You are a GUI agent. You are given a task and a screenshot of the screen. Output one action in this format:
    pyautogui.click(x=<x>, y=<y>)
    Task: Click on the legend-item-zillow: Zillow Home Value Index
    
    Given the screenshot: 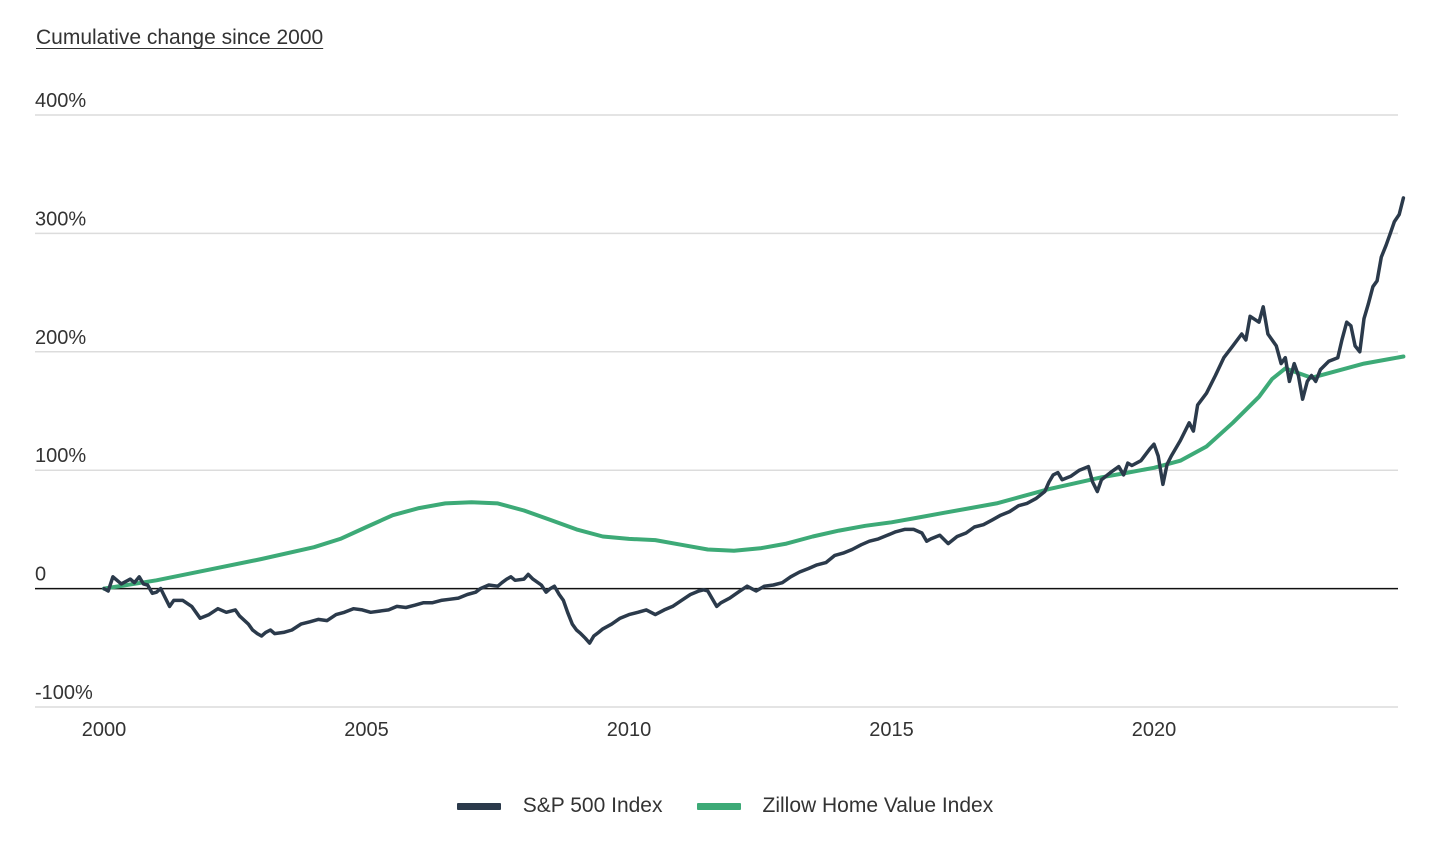 What is the action you would take?
    pyautogui.click(x=845, y=806)
    